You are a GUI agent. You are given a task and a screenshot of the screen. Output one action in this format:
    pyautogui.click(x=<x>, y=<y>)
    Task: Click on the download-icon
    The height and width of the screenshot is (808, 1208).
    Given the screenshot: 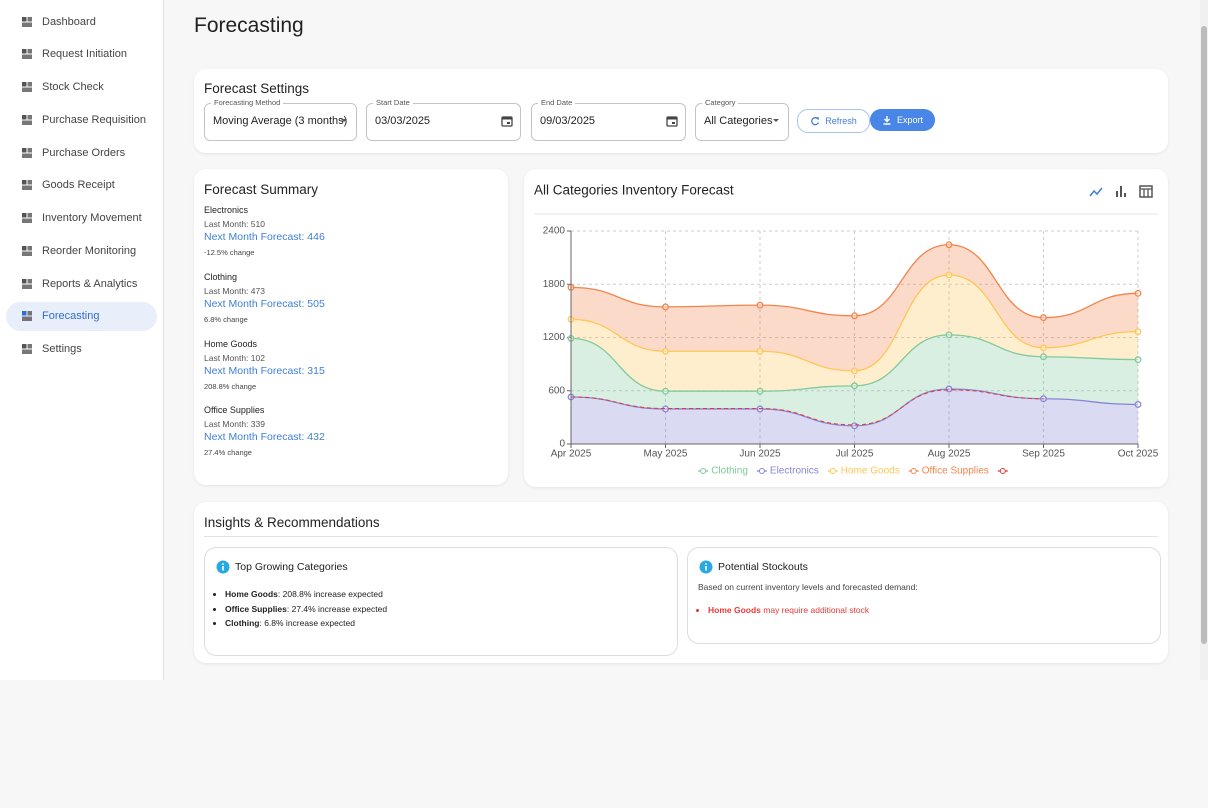 What is the action you would take?
    pyautogui.click(x=887, y=120)
    